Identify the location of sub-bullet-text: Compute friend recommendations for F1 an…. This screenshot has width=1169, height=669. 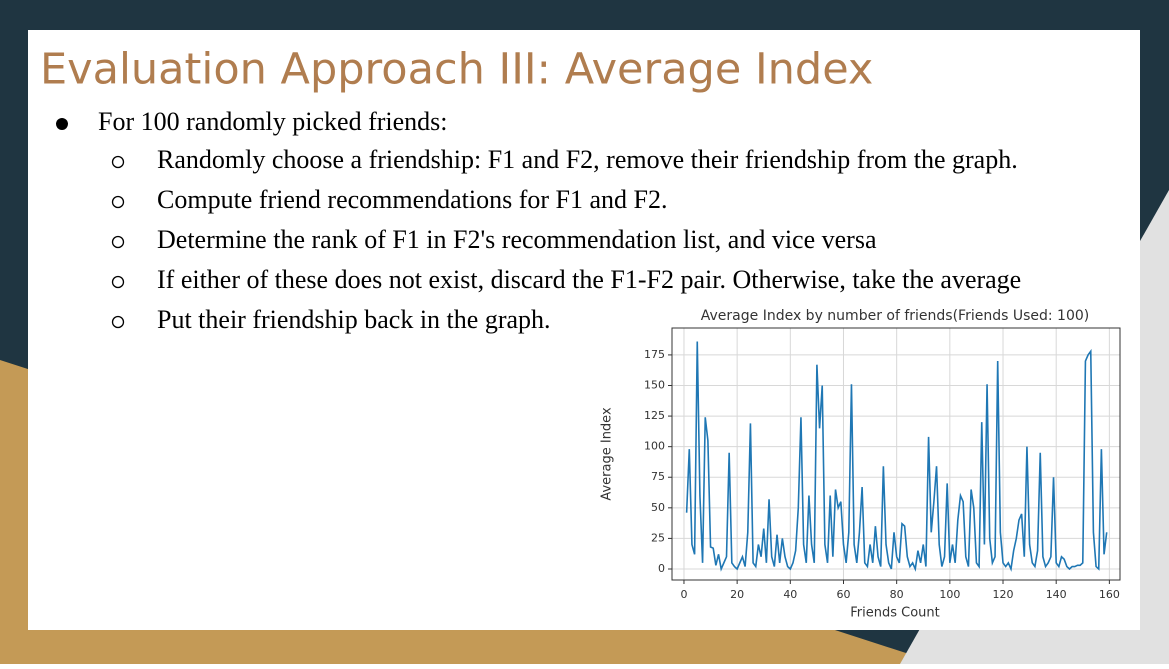
(412, 199).